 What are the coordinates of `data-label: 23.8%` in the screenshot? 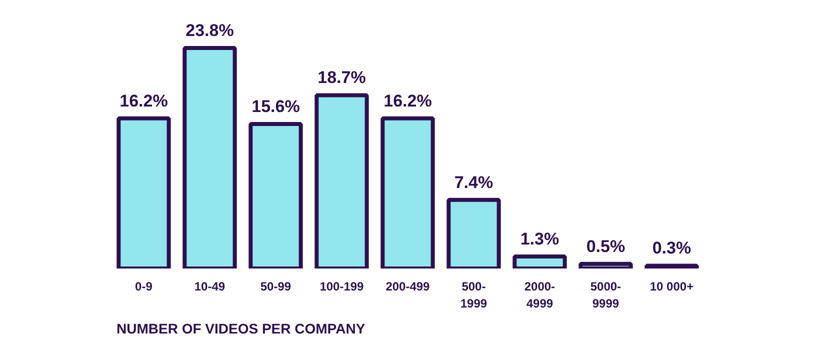 It's located at (210, 30).